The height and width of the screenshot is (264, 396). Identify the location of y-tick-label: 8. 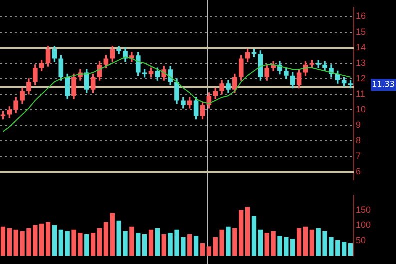
(359, 141).